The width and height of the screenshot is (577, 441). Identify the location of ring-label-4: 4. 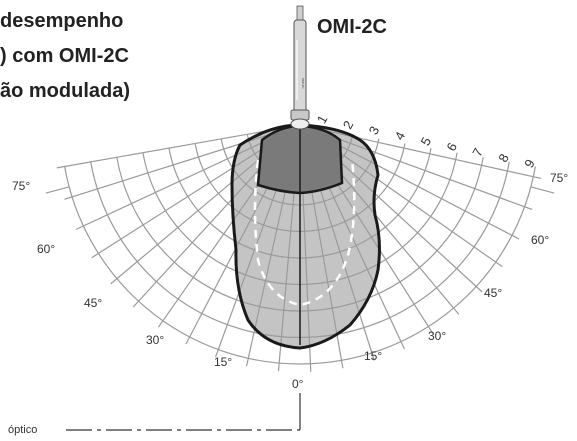
(400, 135).